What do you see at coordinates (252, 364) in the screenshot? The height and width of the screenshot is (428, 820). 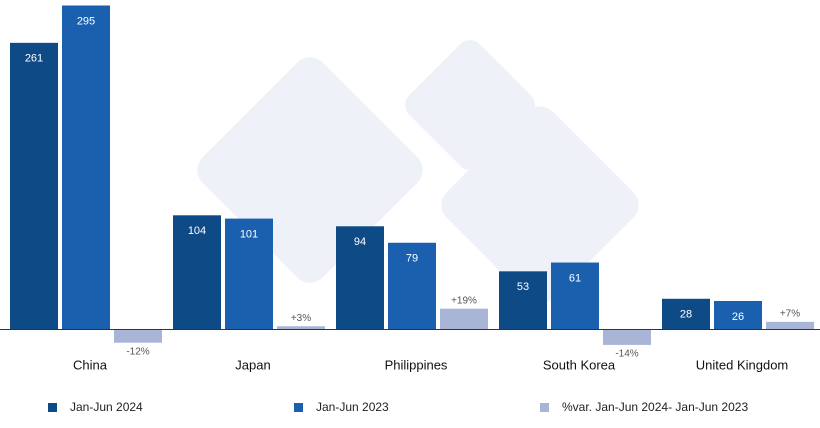 I see `x-tick-label: Japan` at bounding box center [252, 364].